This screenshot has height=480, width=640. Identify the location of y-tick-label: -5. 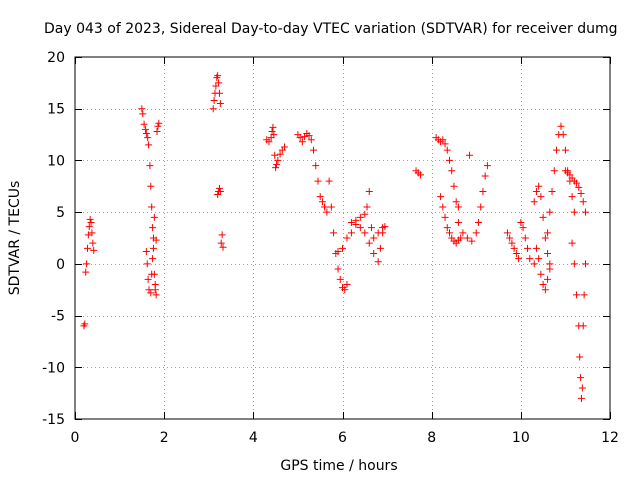
(58, 317).